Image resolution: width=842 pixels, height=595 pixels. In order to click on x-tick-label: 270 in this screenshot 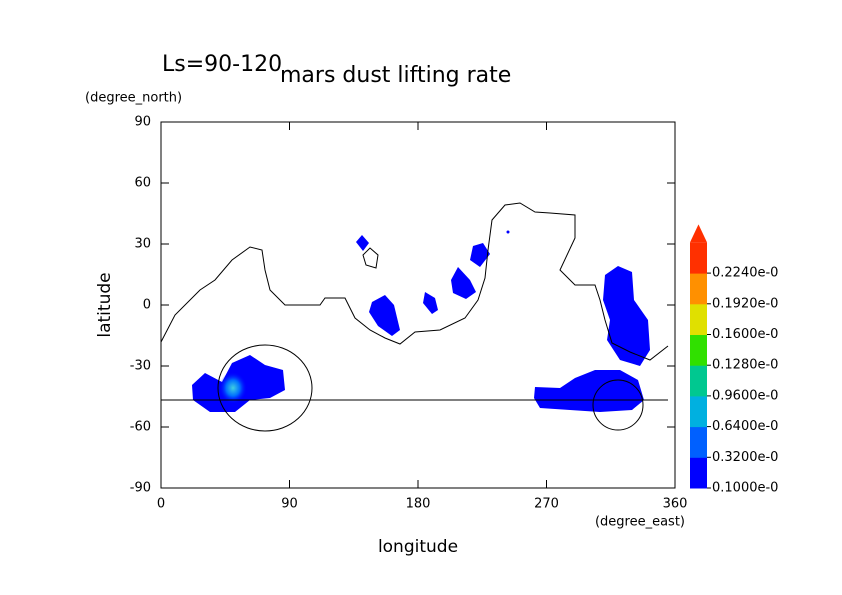, I will do `click(546, 504)`.